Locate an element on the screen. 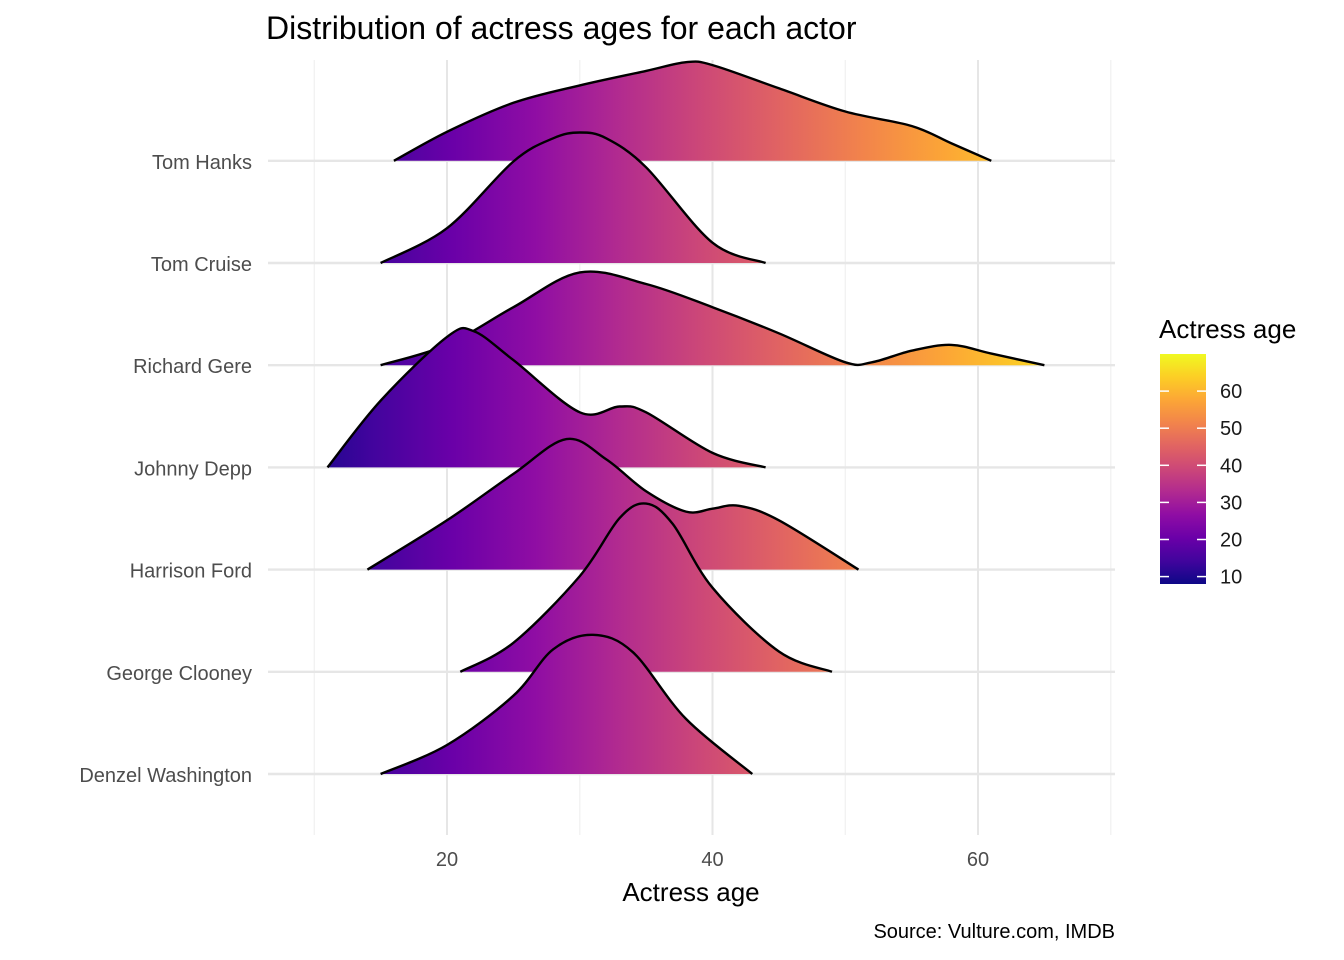  ridge-line-tom-hanks is located at coordinates (692, 111).